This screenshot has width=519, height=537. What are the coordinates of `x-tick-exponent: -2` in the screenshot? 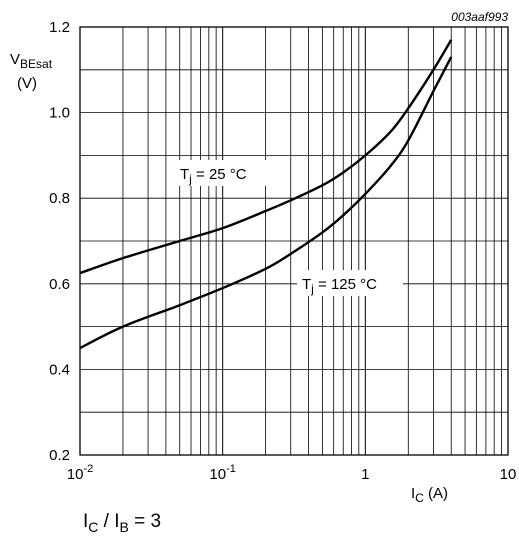 It's located at (88, 469).